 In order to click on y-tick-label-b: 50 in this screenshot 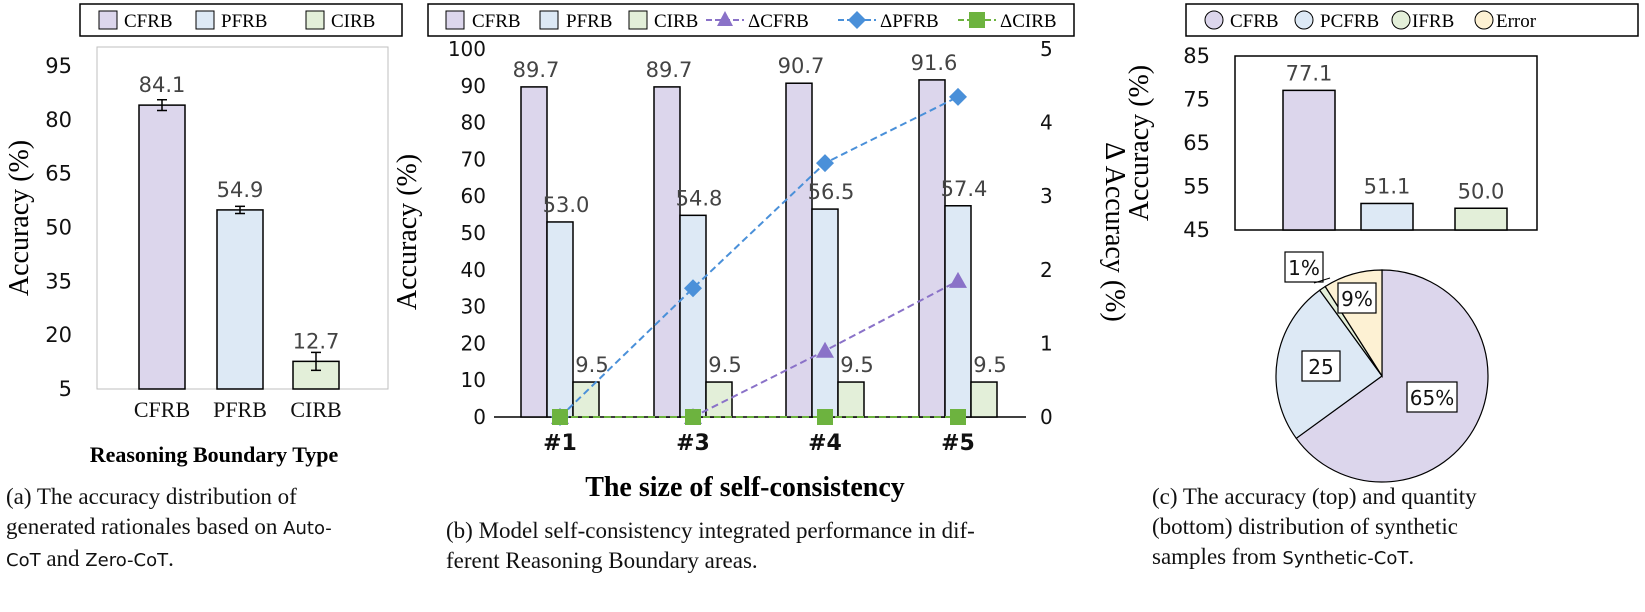, I will do `click(473, 233)`.